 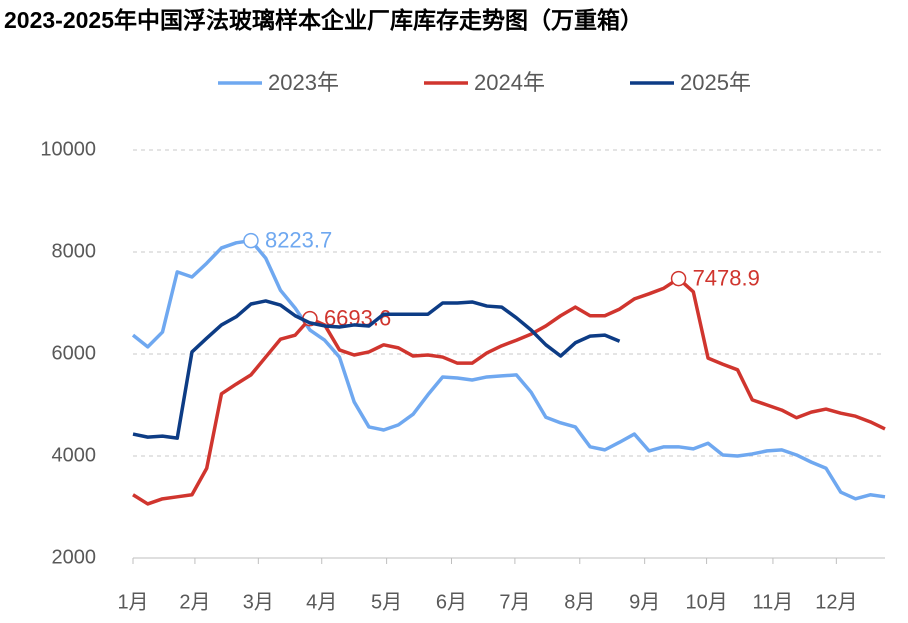 I want to click on x-tick-label: 5月, so click(x=386, y=602).